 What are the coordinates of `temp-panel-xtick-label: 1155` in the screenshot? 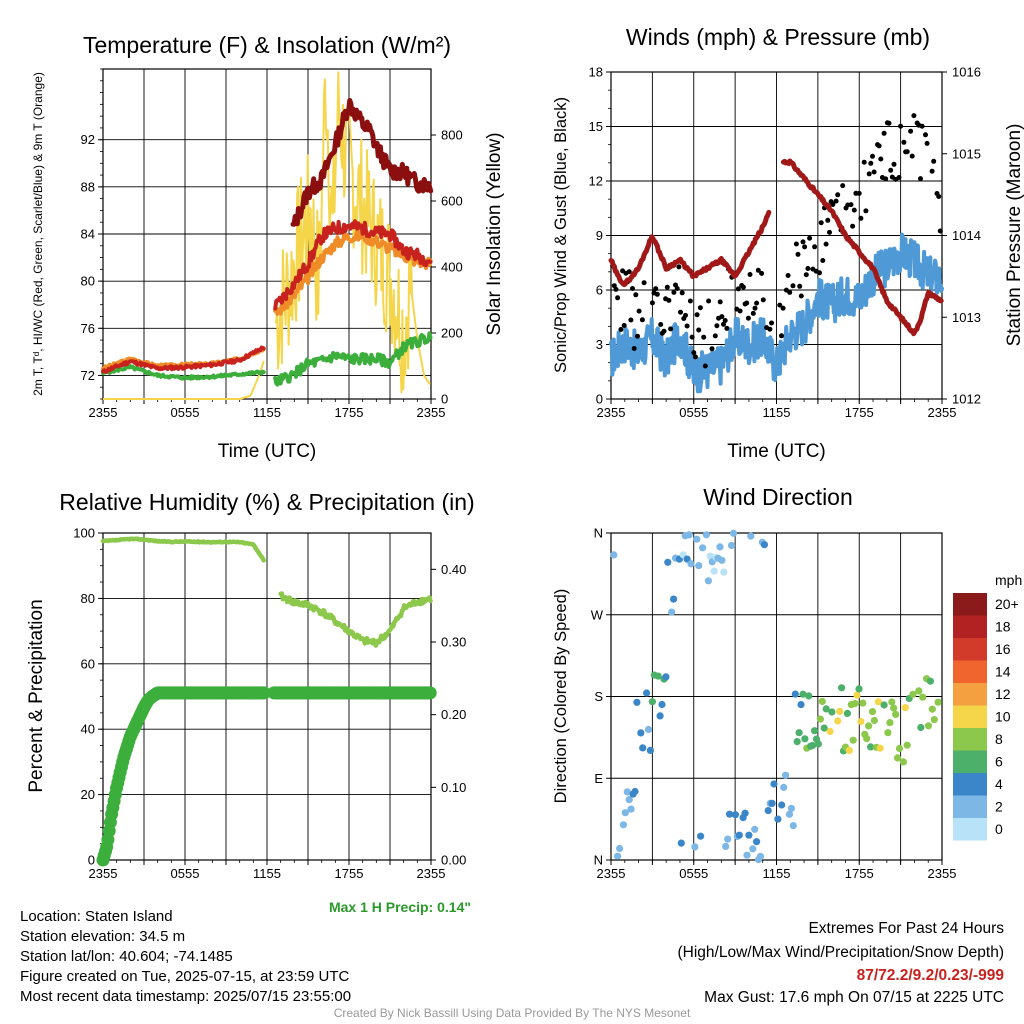 It's located at (267, 412).